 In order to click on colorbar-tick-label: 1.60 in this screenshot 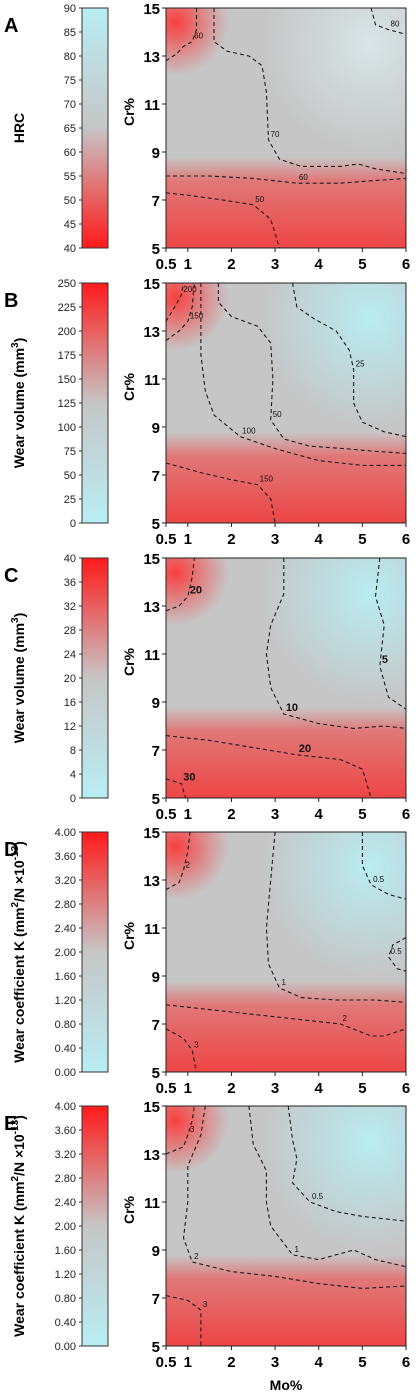, I will do `click(65, 977)`.